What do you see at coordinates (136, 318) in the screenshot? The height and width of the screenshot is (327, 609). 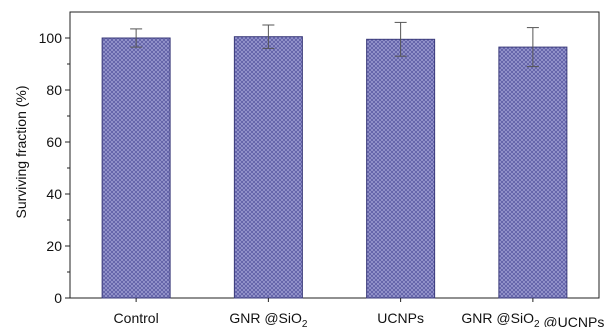 I see `x-tick-label-0: Control` at bounding box center [136, 318].